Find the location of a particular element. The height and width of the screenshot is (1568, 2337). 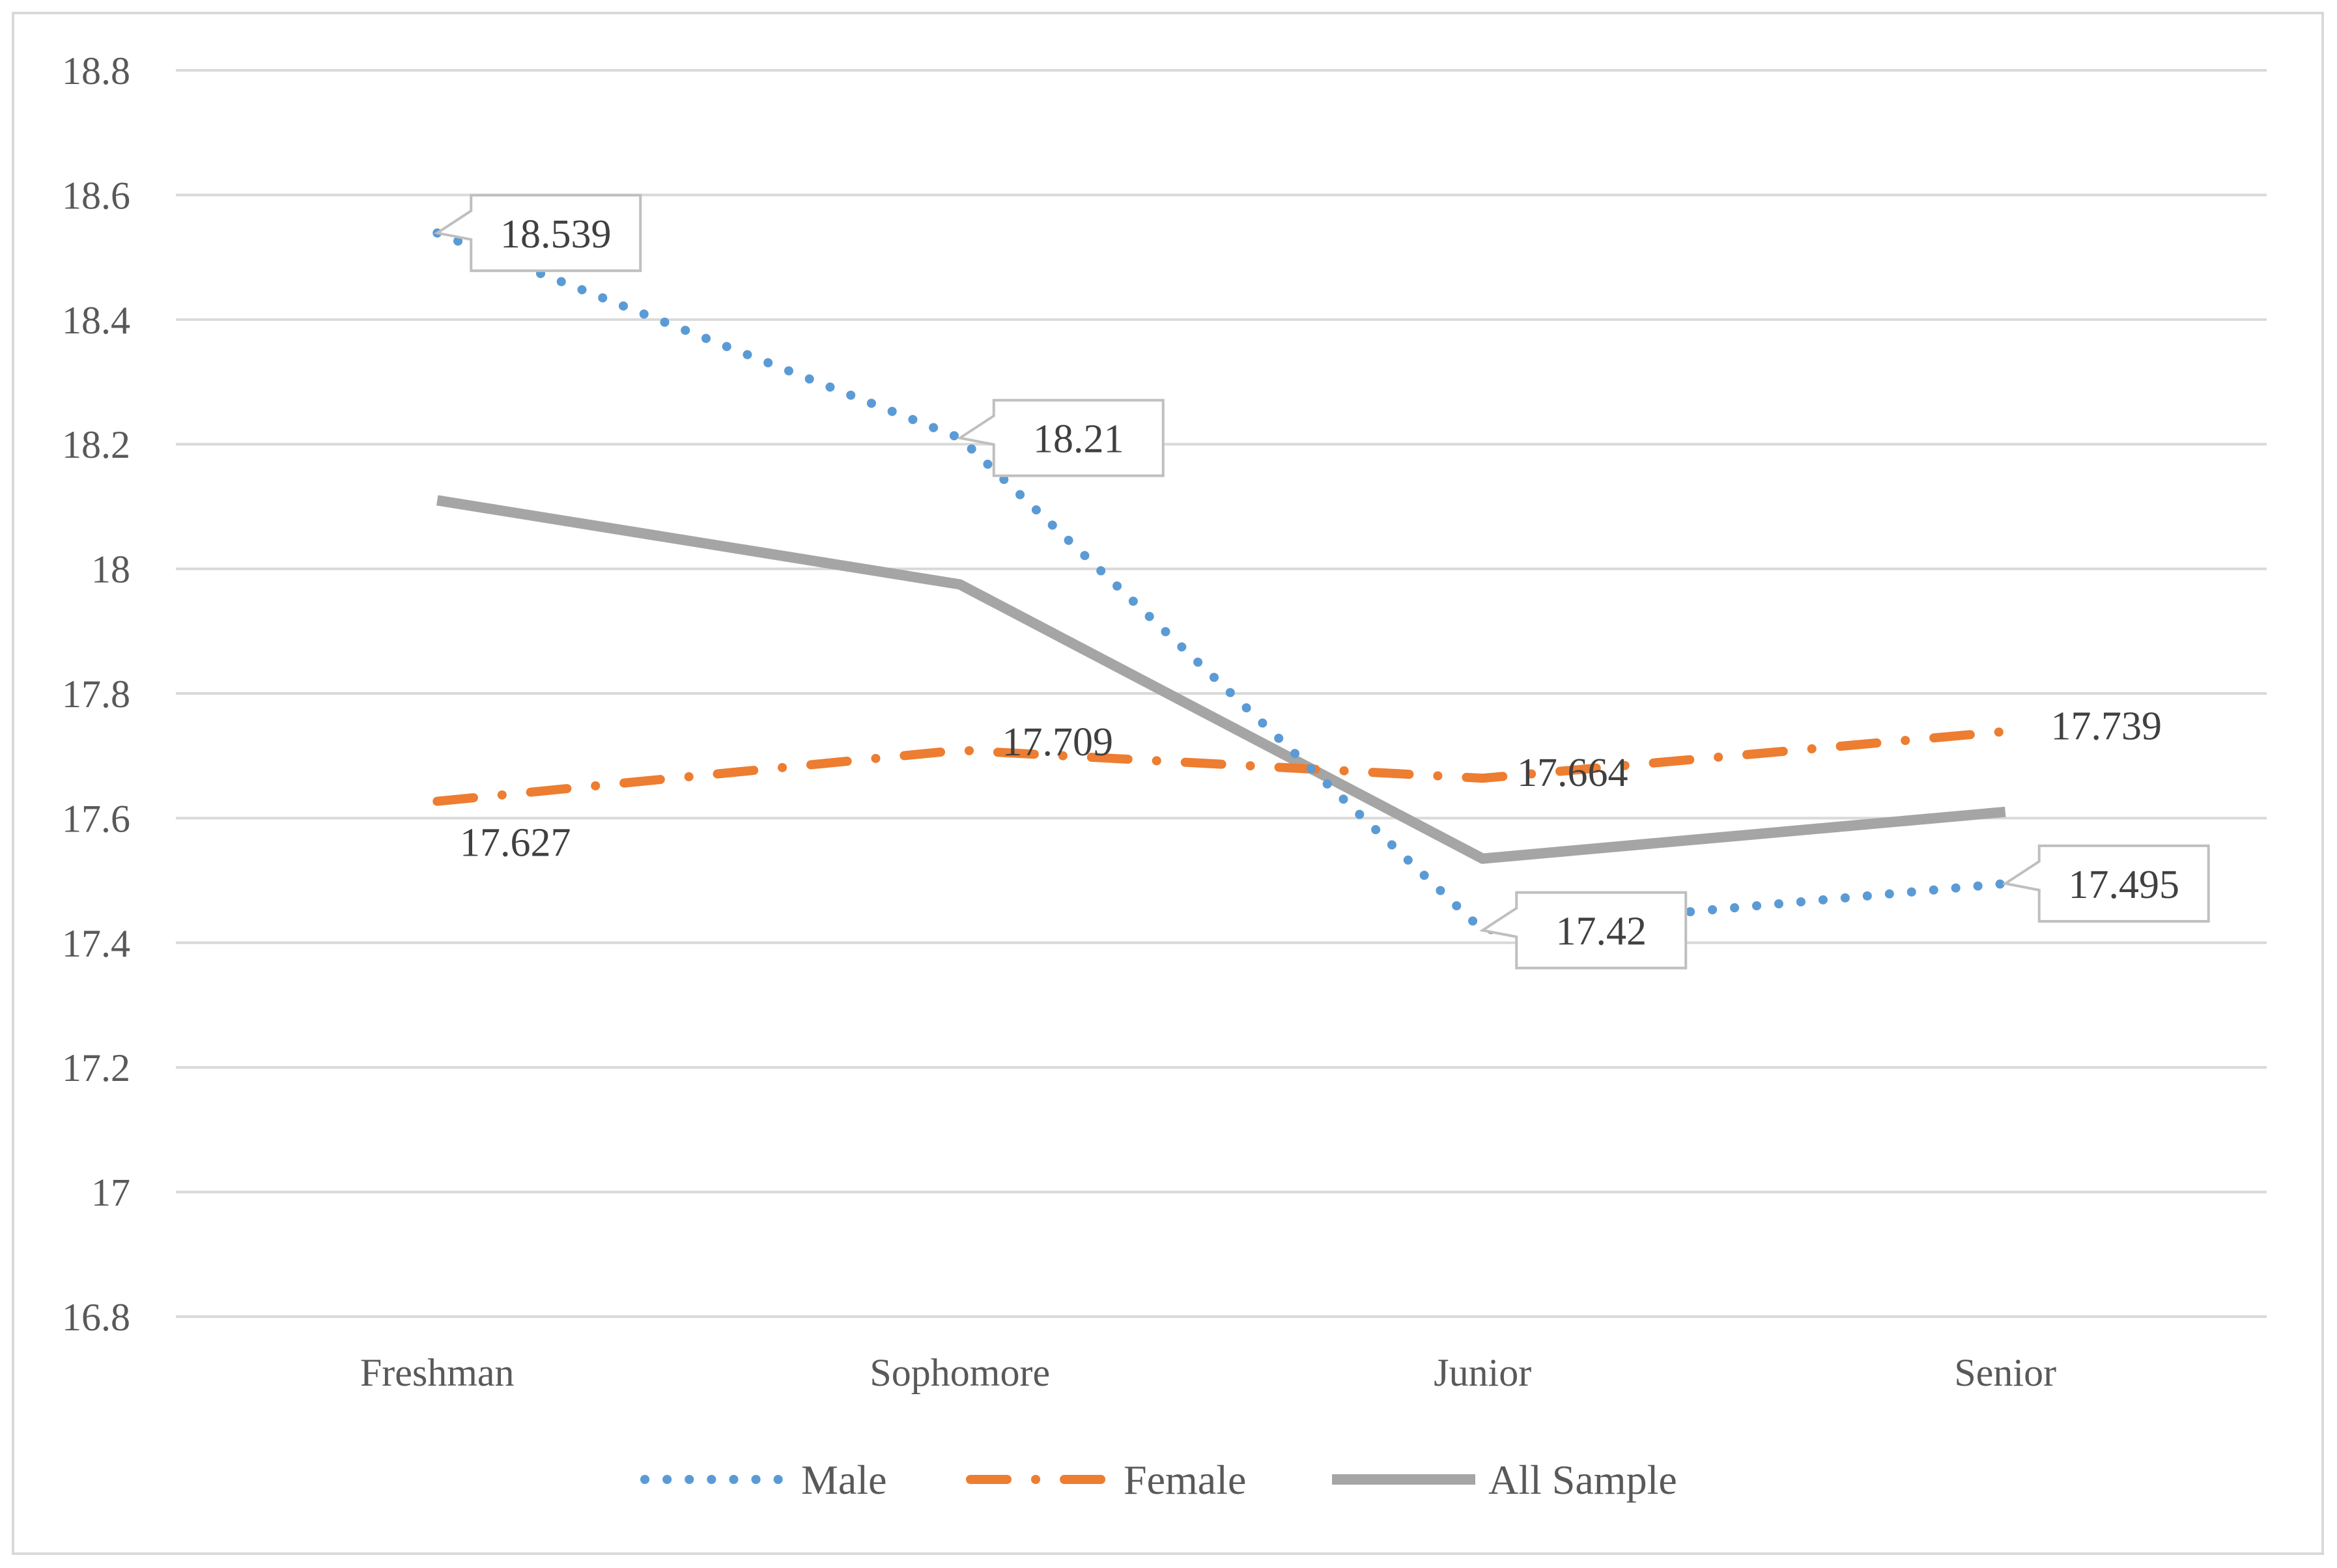

y-tick-label: 18 is located at coordinates (110, 570).